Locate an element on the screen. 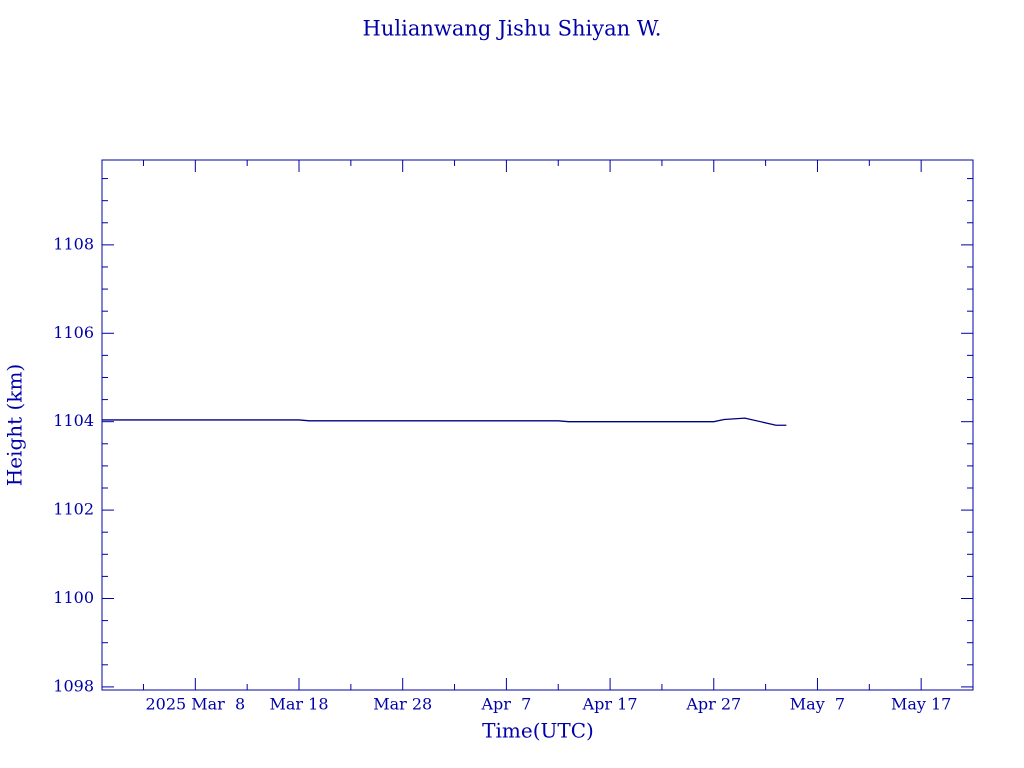 The image size is (1024, 768). x-tick-label: Mar 28 is located at coordinates (402, 704).